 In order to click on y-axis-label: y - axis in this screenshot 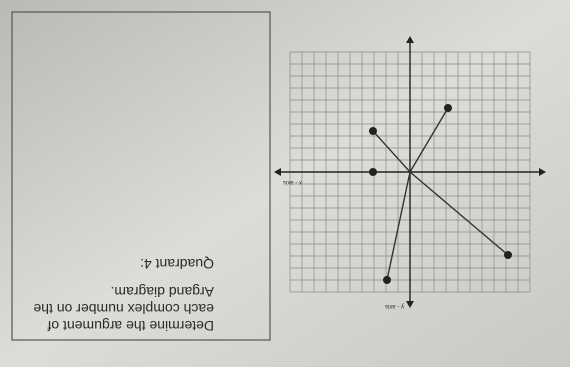, I will do `click(394, 306)`.